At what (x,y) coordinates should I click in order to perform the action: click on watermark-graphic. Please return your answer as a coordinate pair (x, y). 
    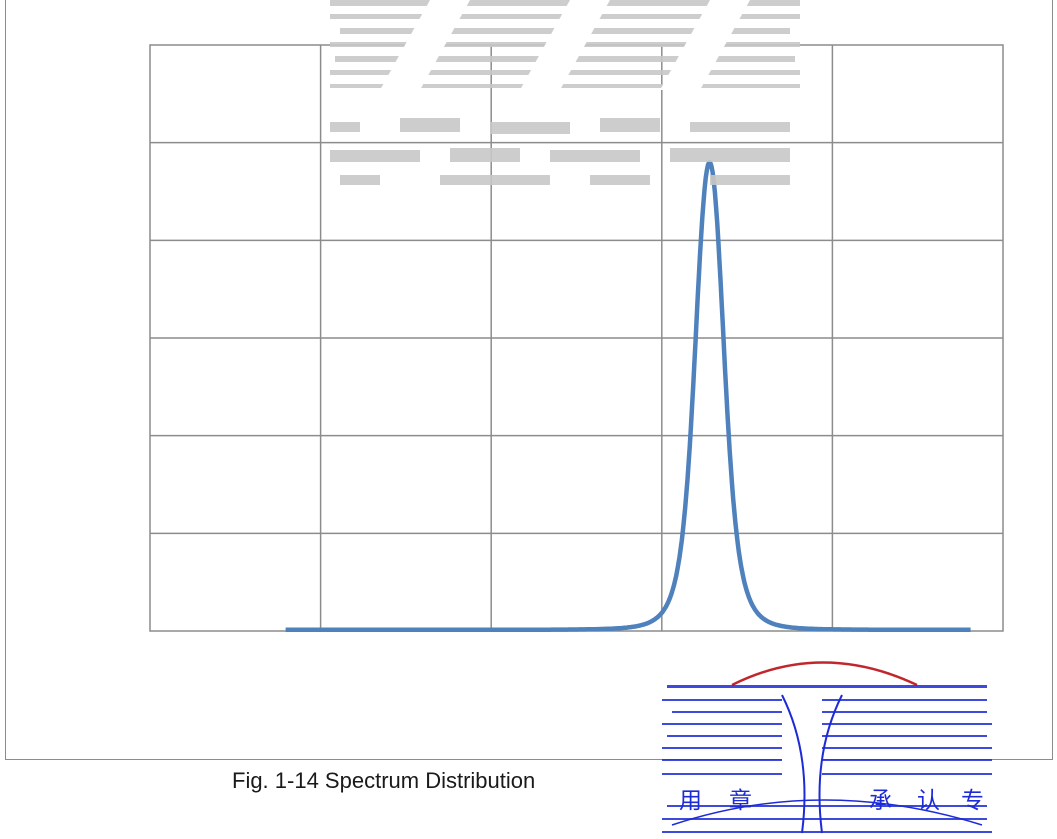
    Looking at the image, I should click on (565, 100).